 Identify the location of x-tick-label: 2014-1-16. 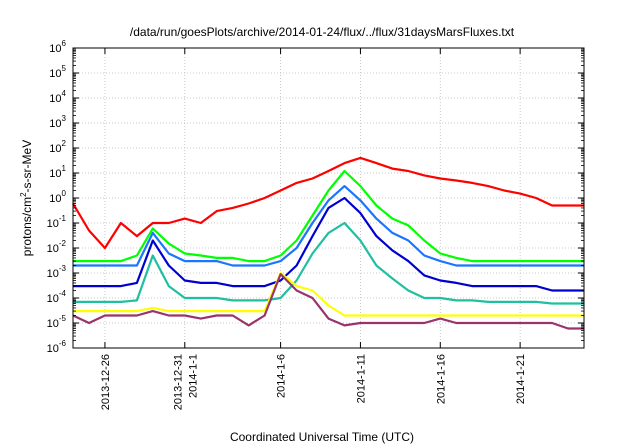
(441, 379).